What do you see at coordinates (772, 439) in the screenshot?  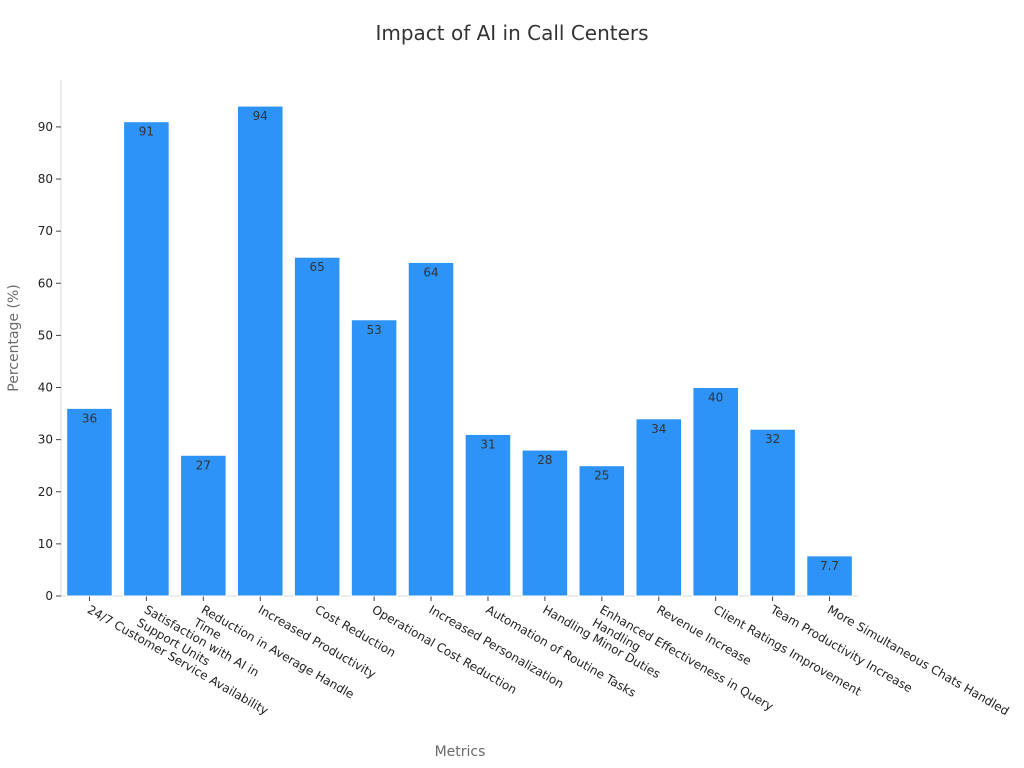 I see `bar-value-label: 32` at bounding box center [772, 439].